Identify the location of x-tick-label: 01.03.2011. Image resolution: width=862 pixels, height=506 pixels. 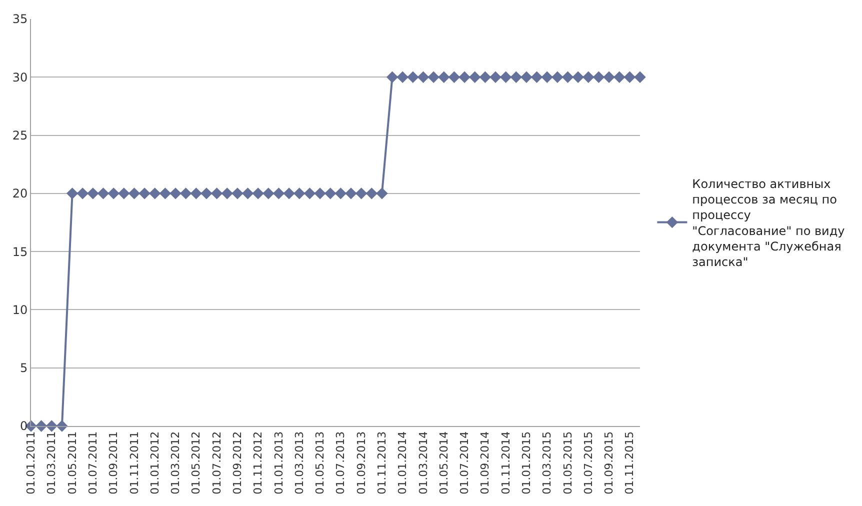
(51, 462).